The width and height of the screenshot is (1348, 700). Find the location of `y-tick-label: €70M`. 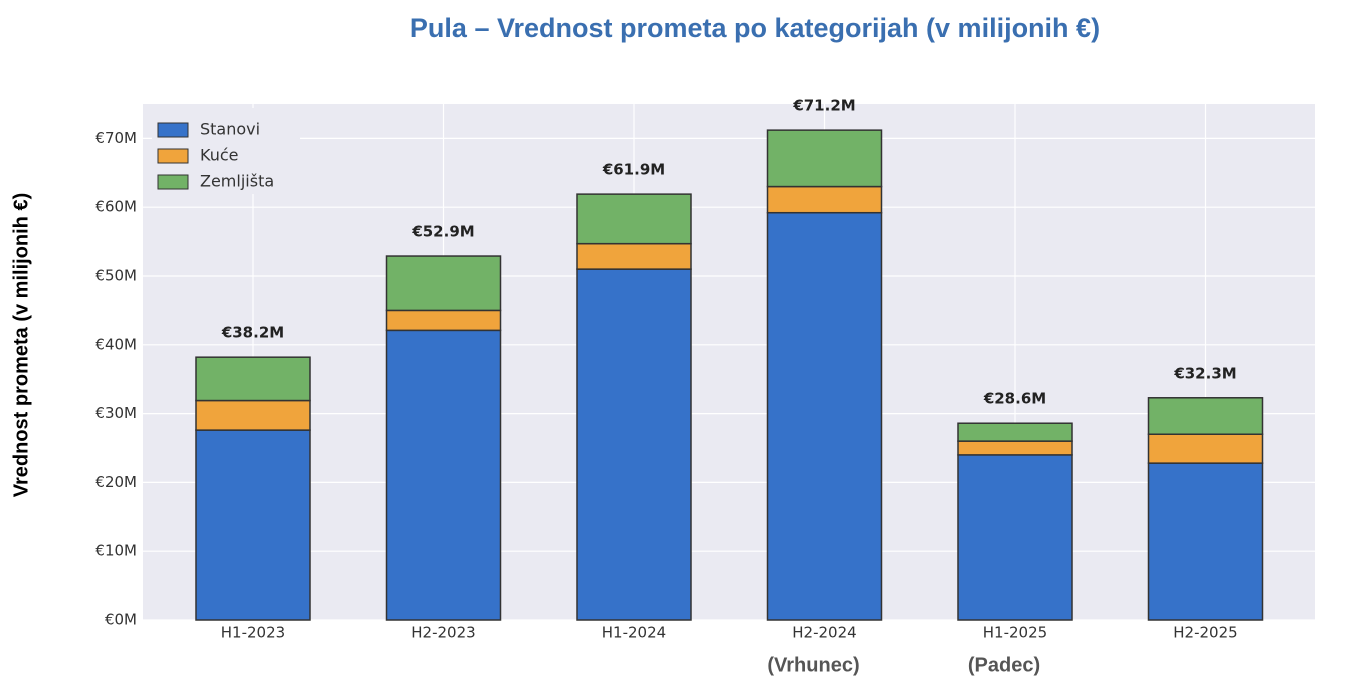

y-tick-label: €70M is located at coordinates (116, 138).